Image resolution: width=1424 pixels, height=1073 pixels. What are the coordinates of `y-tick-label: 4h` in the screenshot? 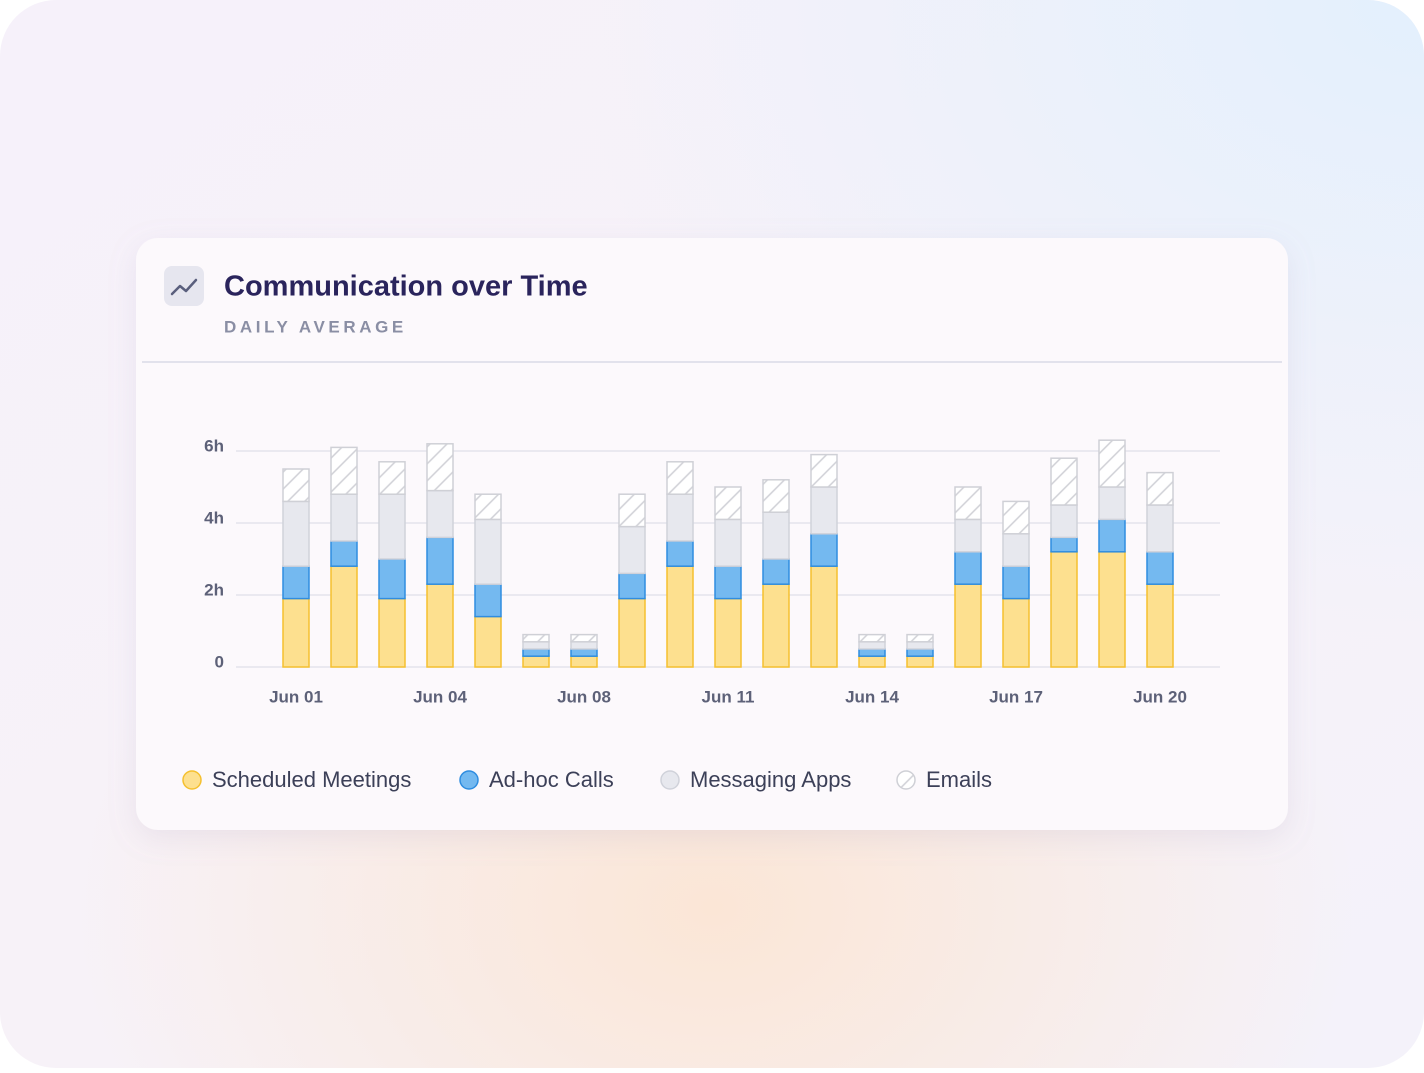 It's located at (214, 517).